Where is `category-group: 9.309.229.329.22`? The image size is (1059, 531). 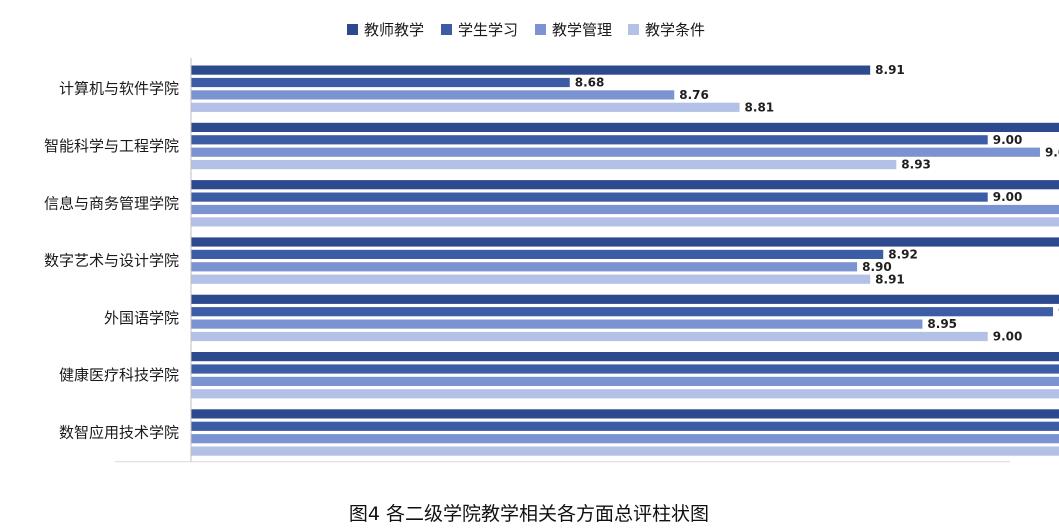 category-group: 9.309.229.329.22 is located at coordinates (625, 375).